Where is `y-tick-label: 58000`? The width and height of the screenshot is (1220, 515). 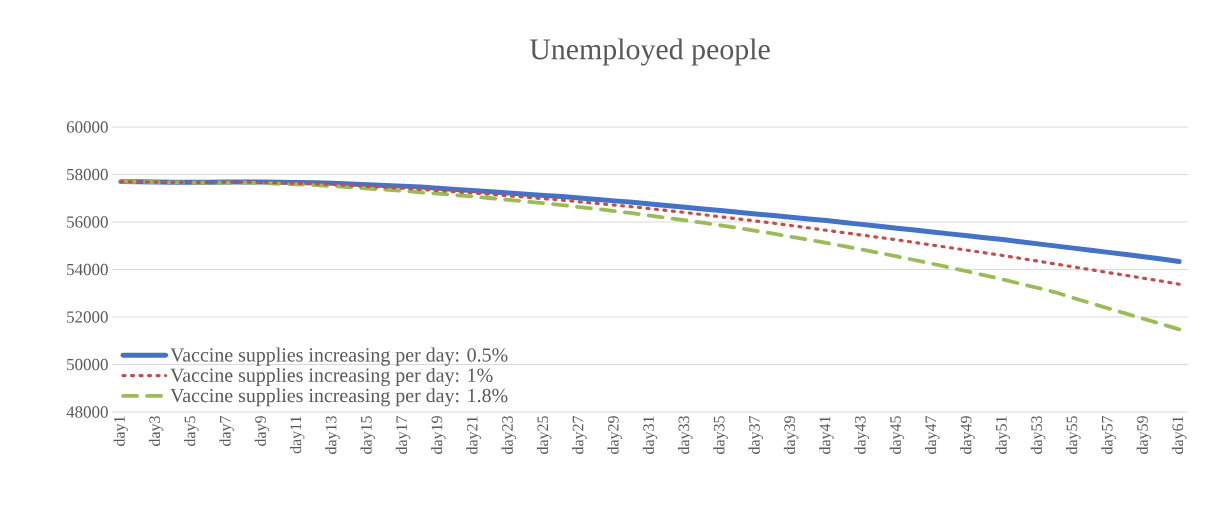 y-tick-label: 58000 is located at coordinates (87, 174).